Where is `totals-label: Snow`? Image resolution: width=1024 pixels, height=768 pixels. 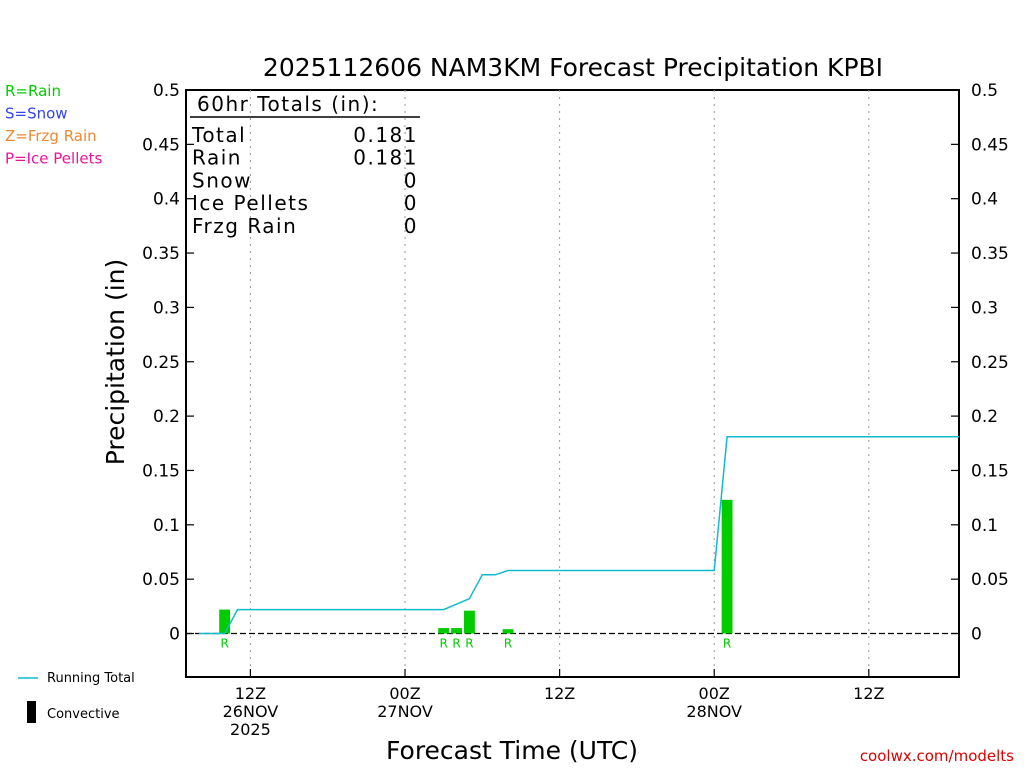 totals-label: Snow is located at coordinates (222, 180).